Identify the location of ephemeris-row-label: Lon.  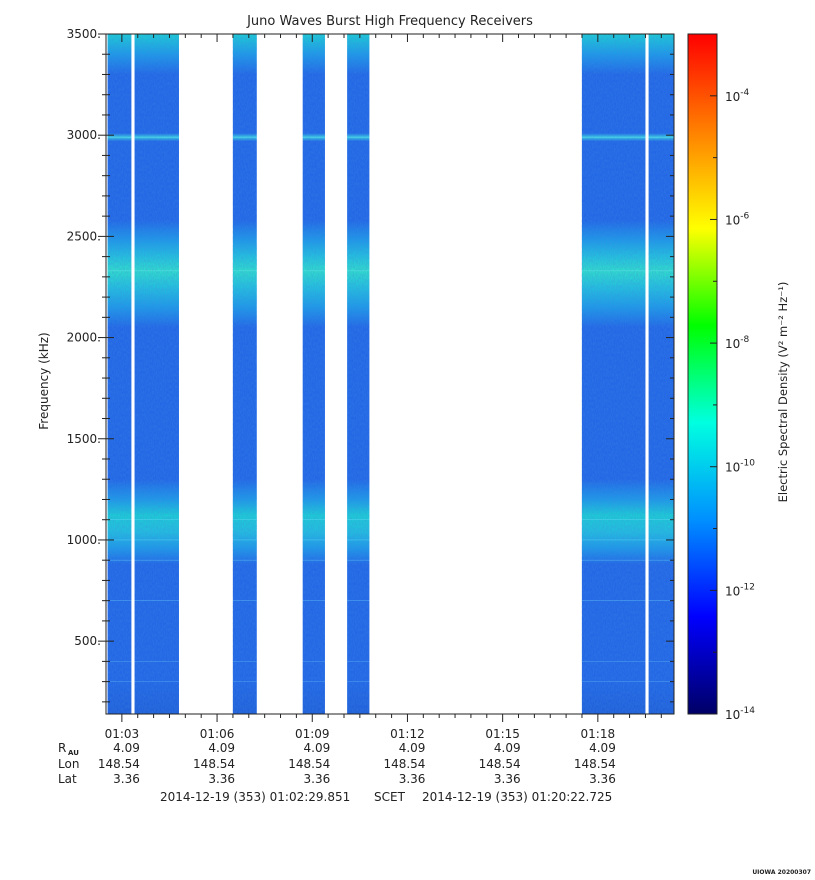
(68, 764).